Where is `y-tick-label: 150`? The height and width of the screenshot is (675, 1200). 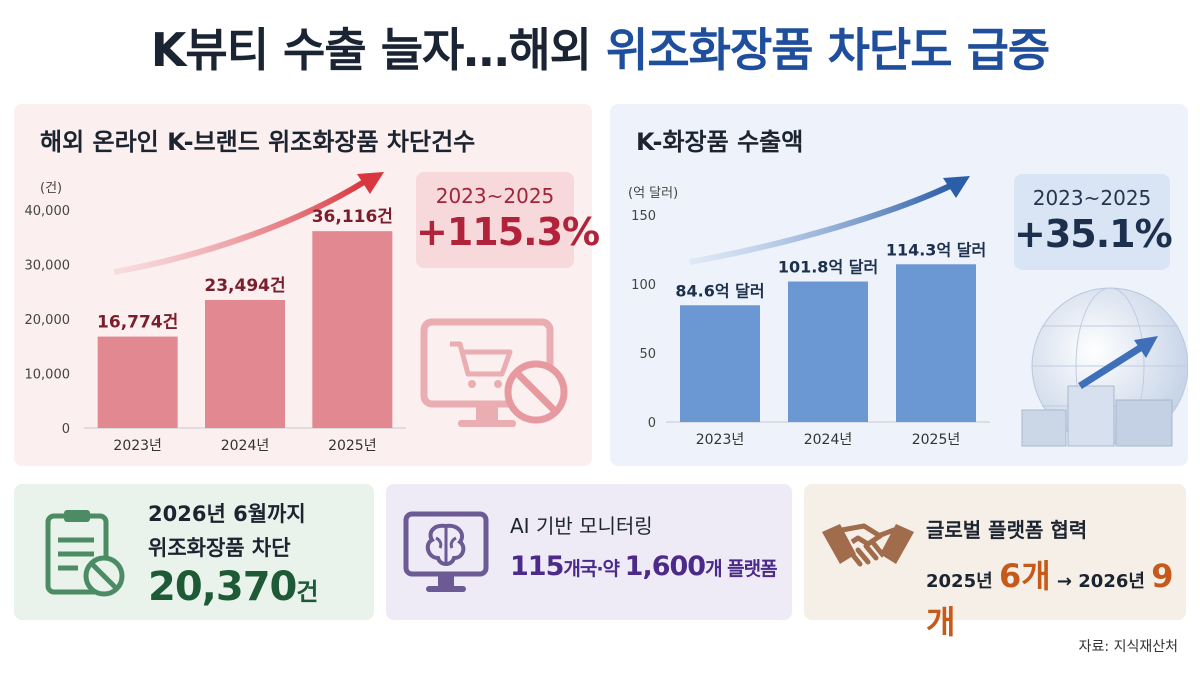
y-tick-label: 150 is located at coordinates (643, 216).